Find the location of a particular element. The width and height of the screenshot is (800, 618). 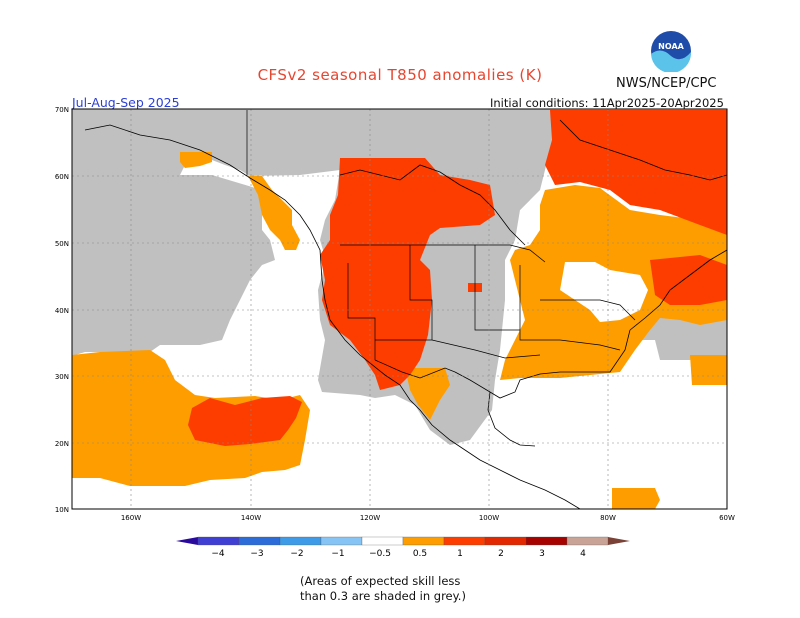

lon-label: 100W is located at coordinates (489, 518).